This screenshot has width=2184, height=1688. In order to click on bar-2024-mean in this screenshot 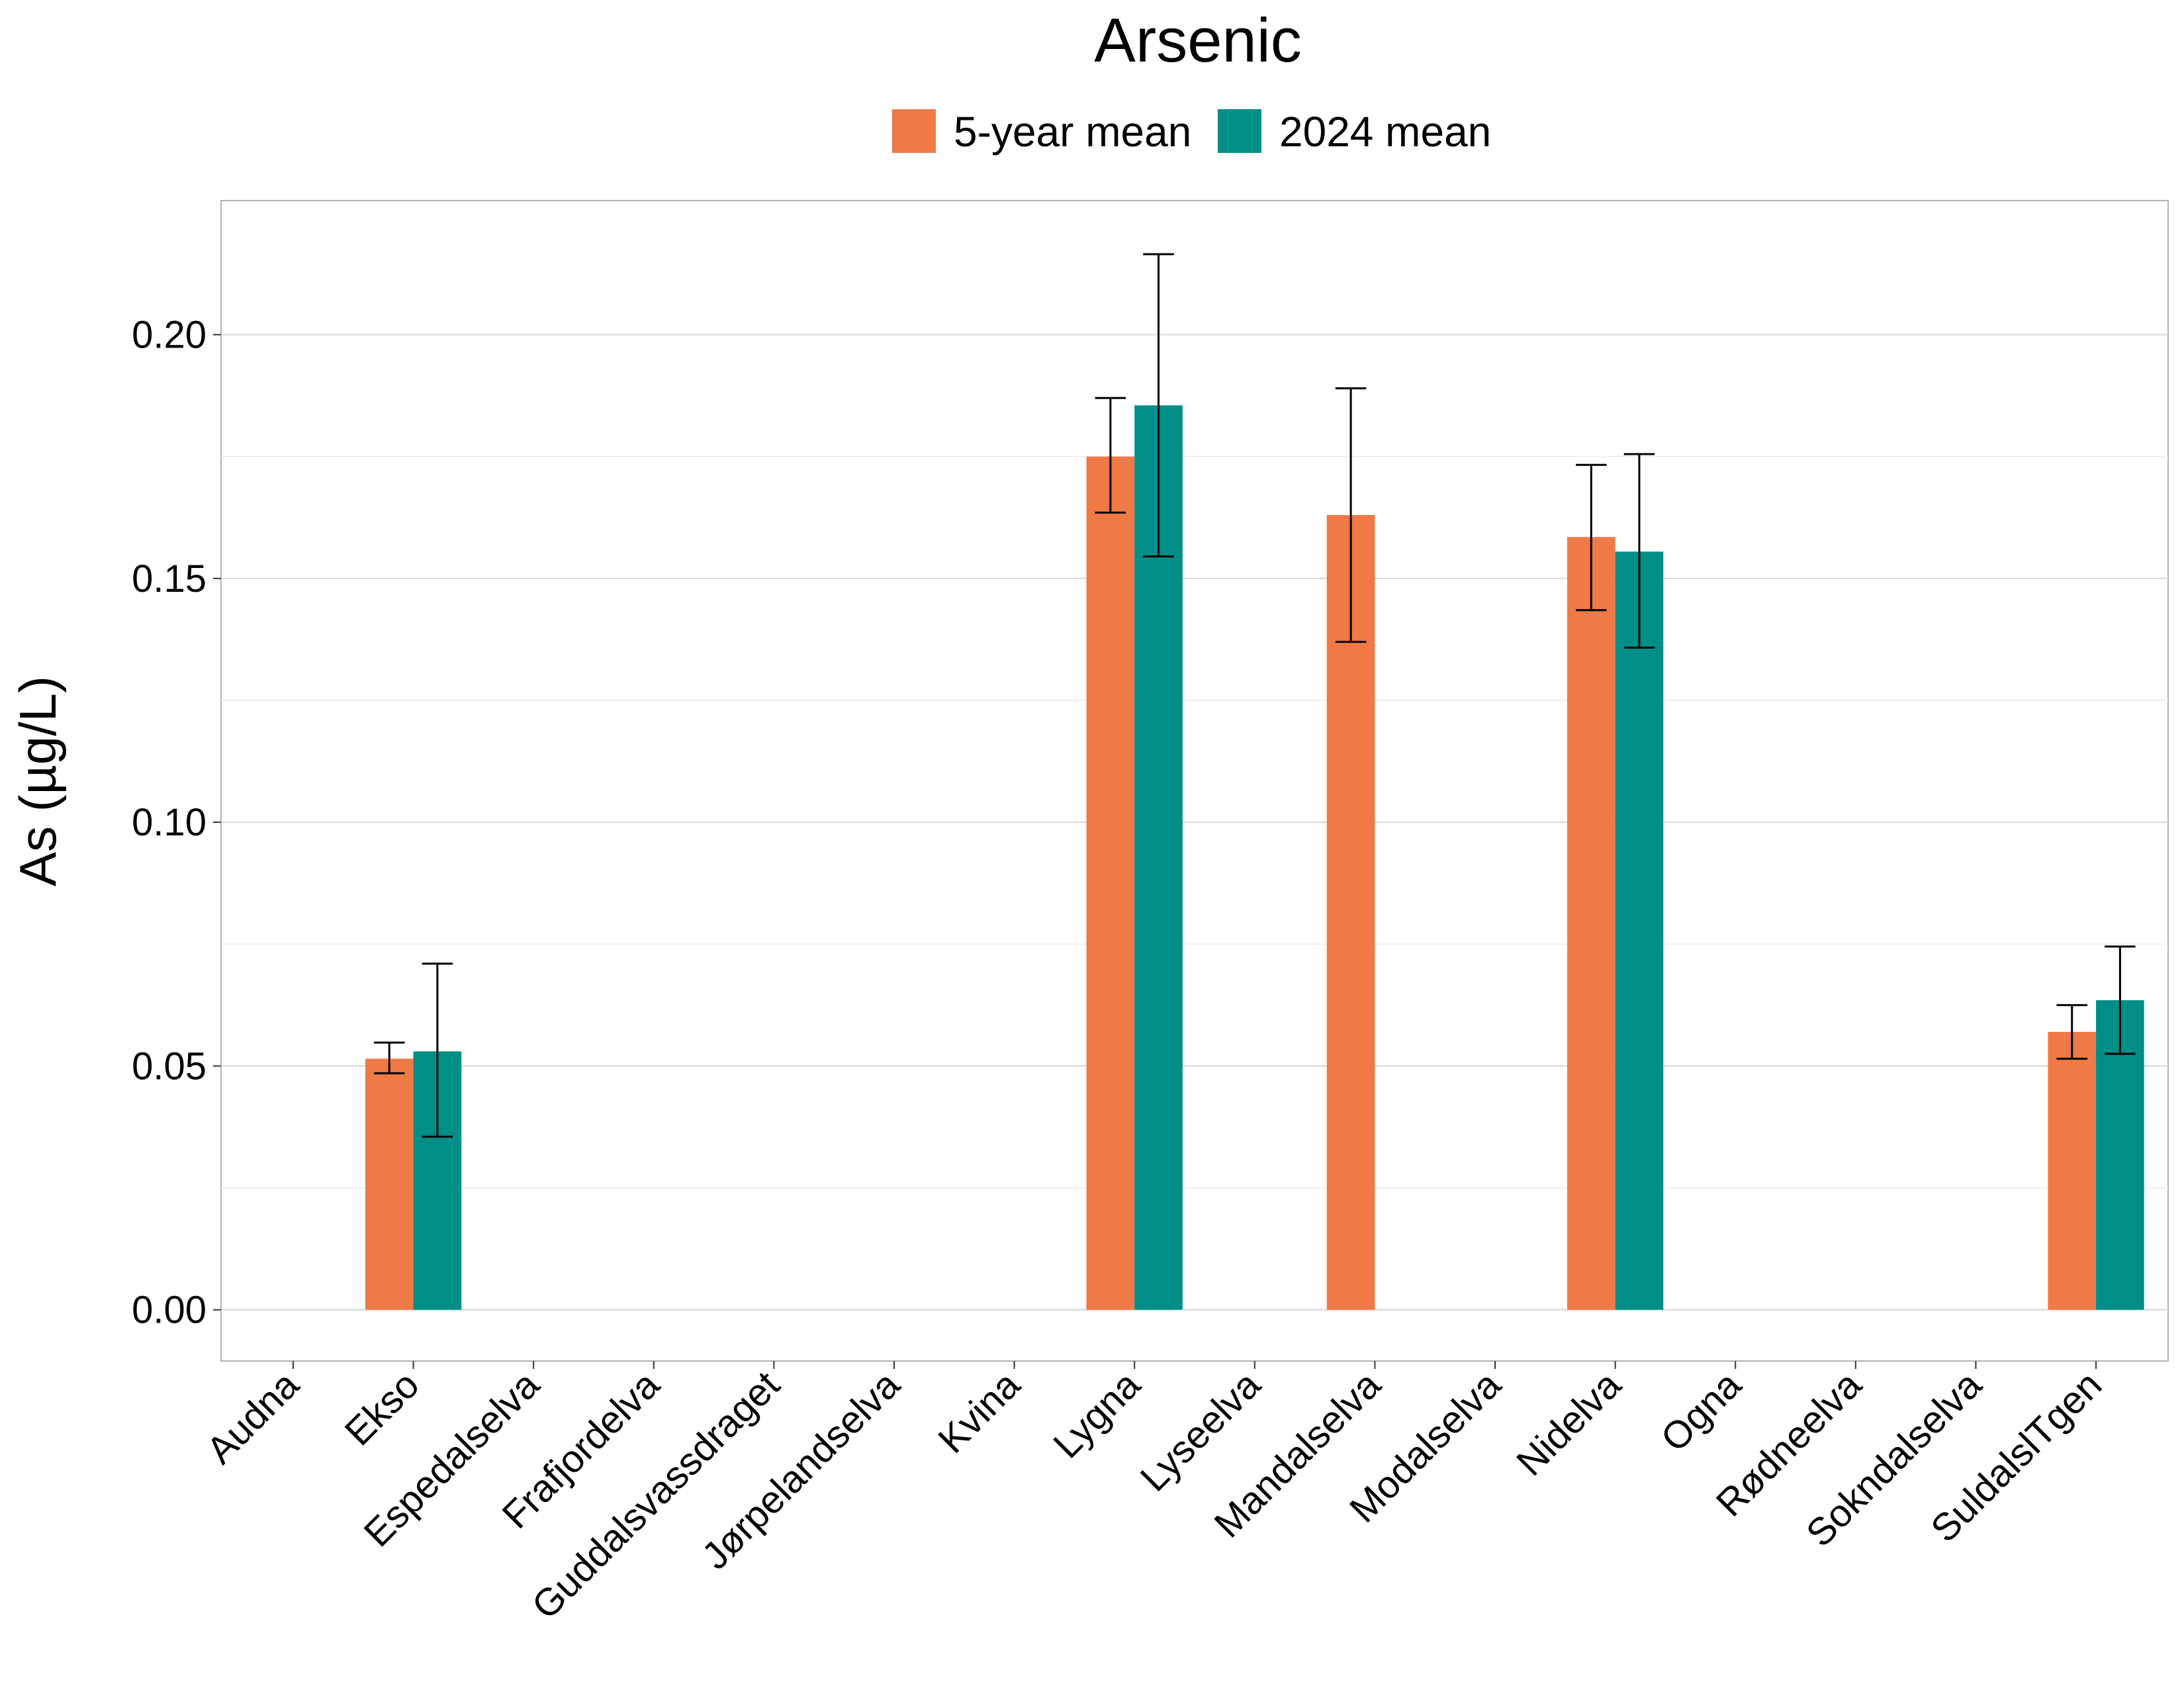, I will do `click(1639, 930)`.